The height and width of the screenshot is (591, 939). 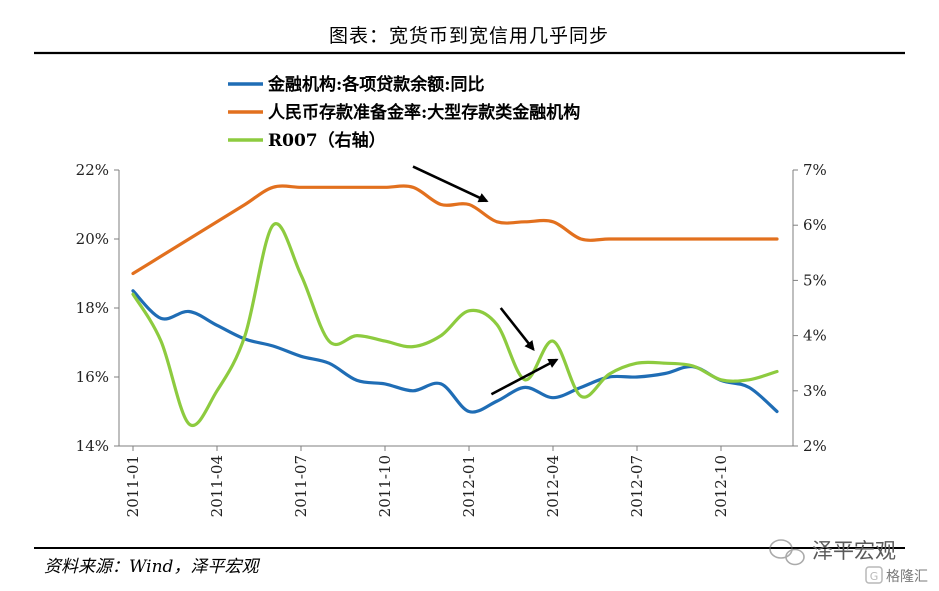 I want to click on x-tick-label: 2012-01, so click(x=469, y=486).